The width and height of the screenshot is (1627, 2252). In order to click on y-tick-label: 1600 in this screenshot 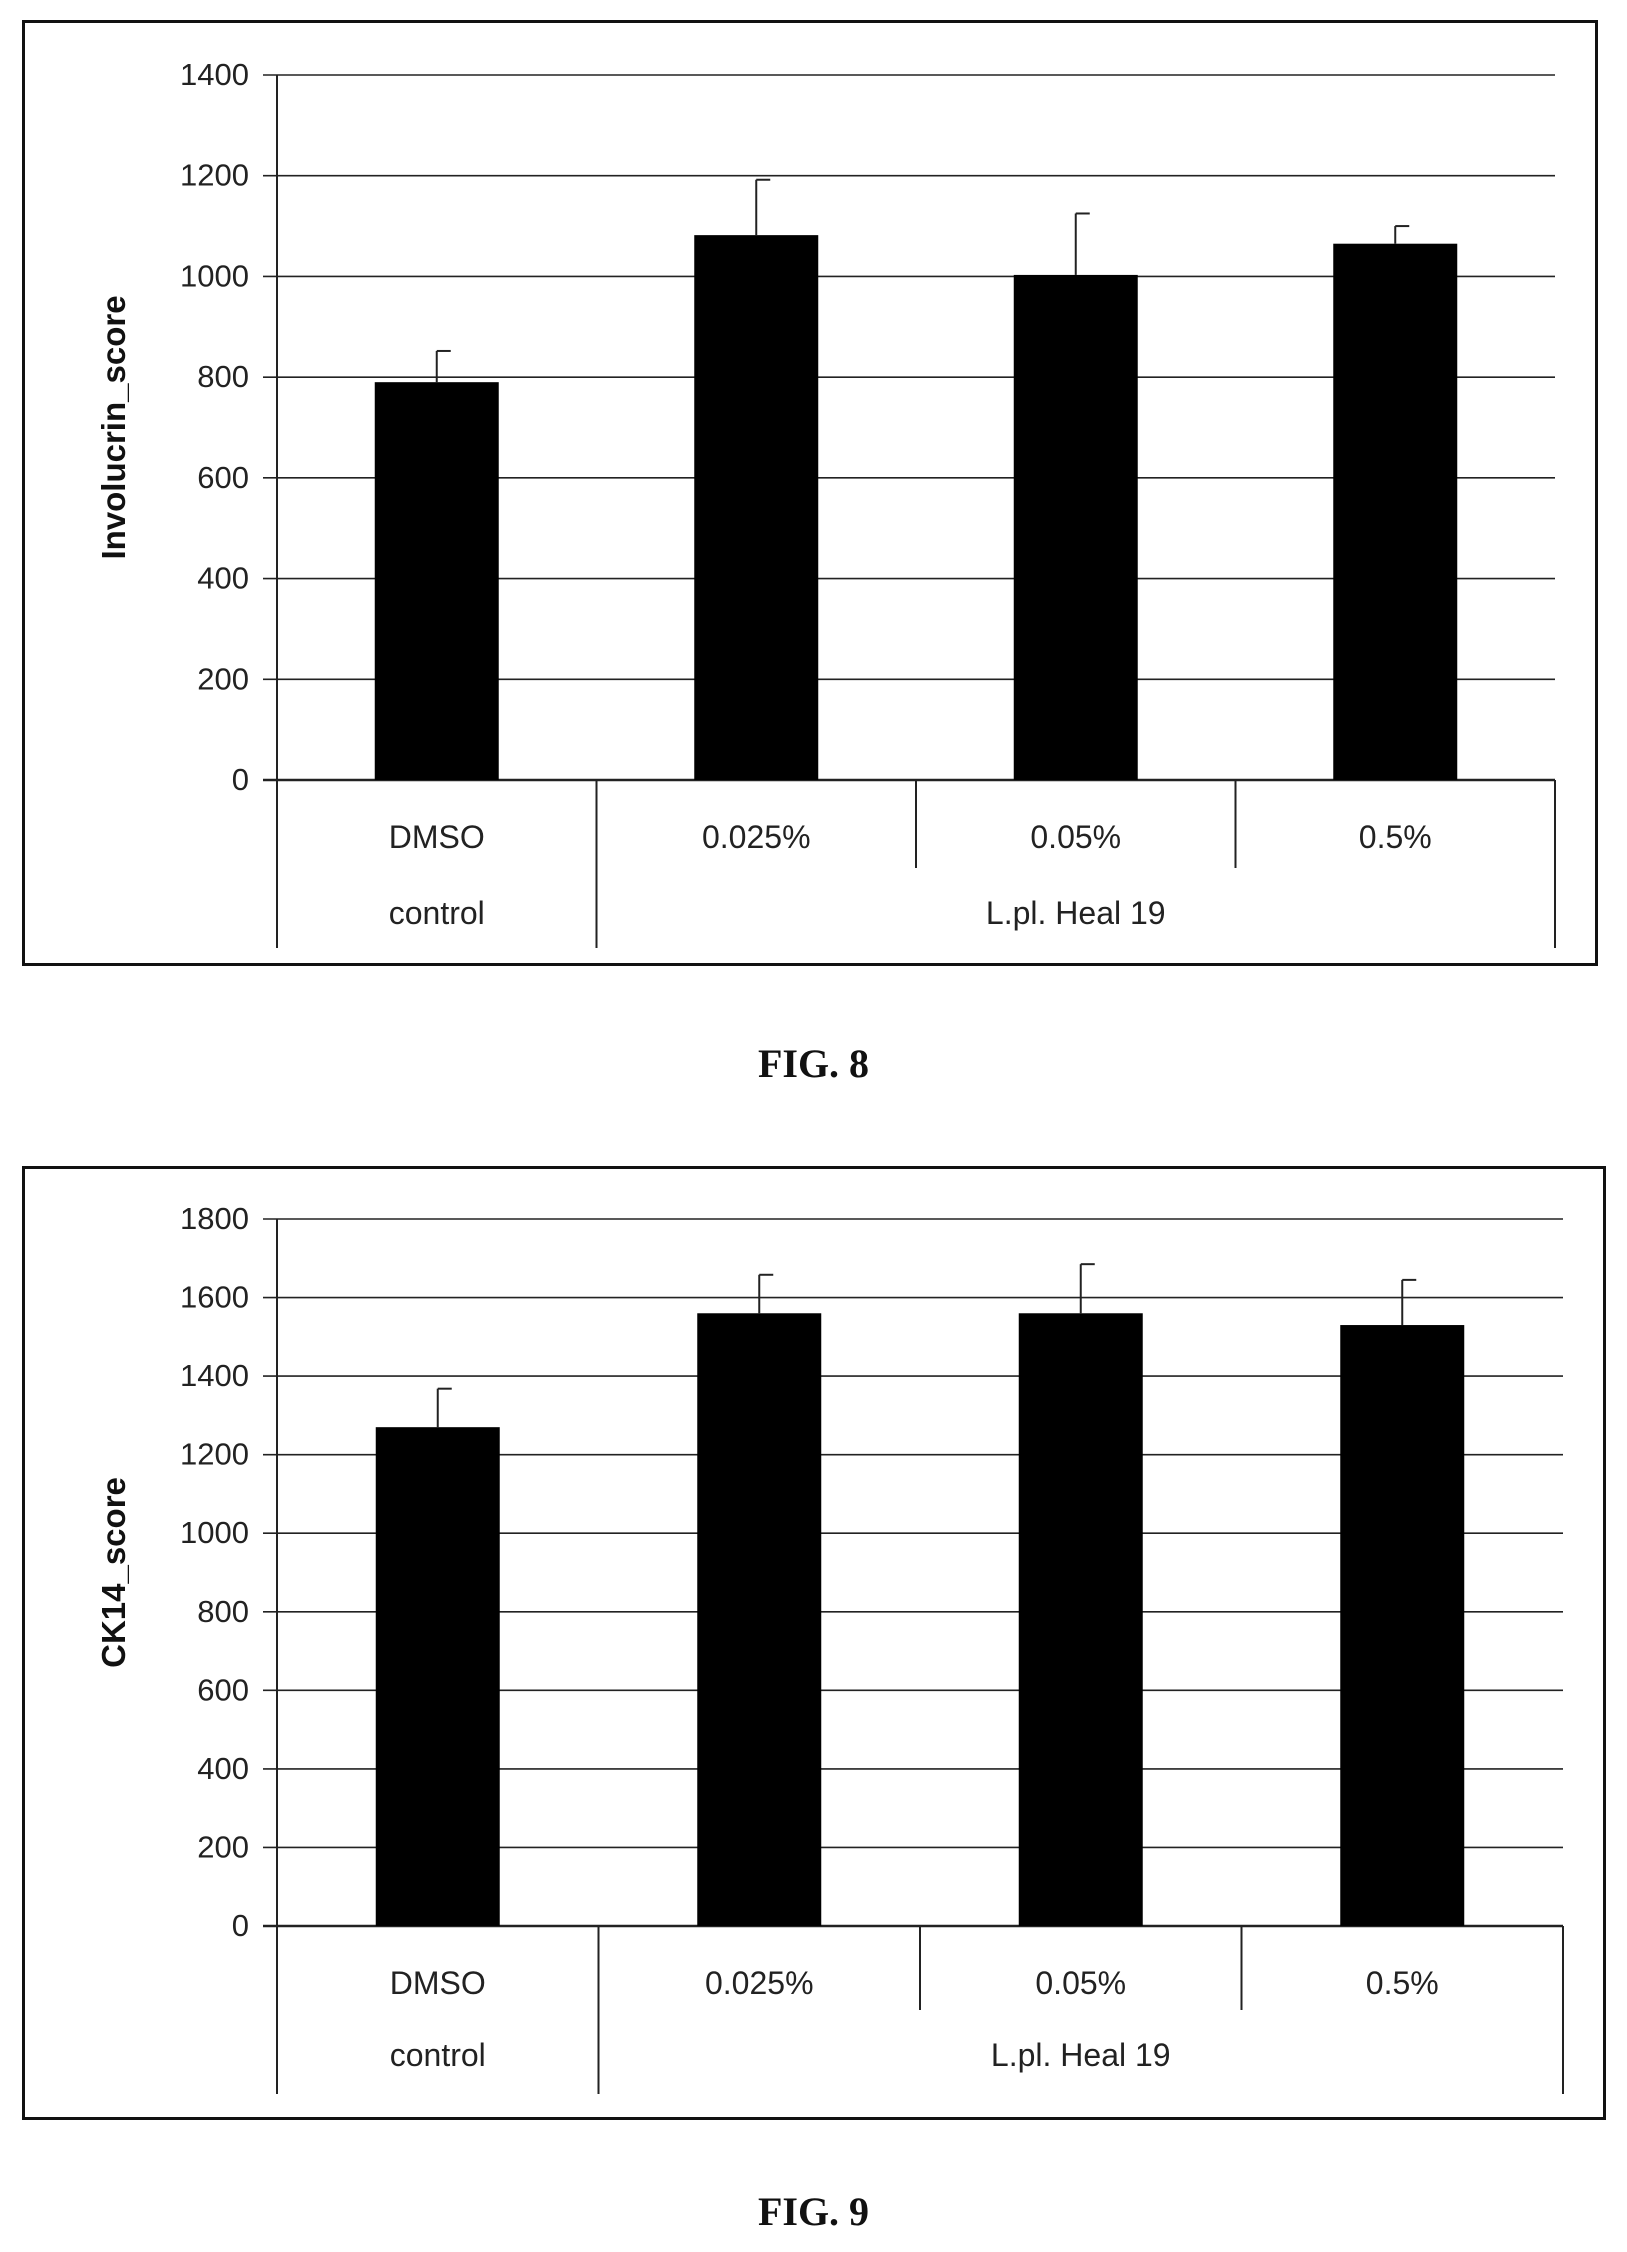, I will do `click(214, 1297)`.